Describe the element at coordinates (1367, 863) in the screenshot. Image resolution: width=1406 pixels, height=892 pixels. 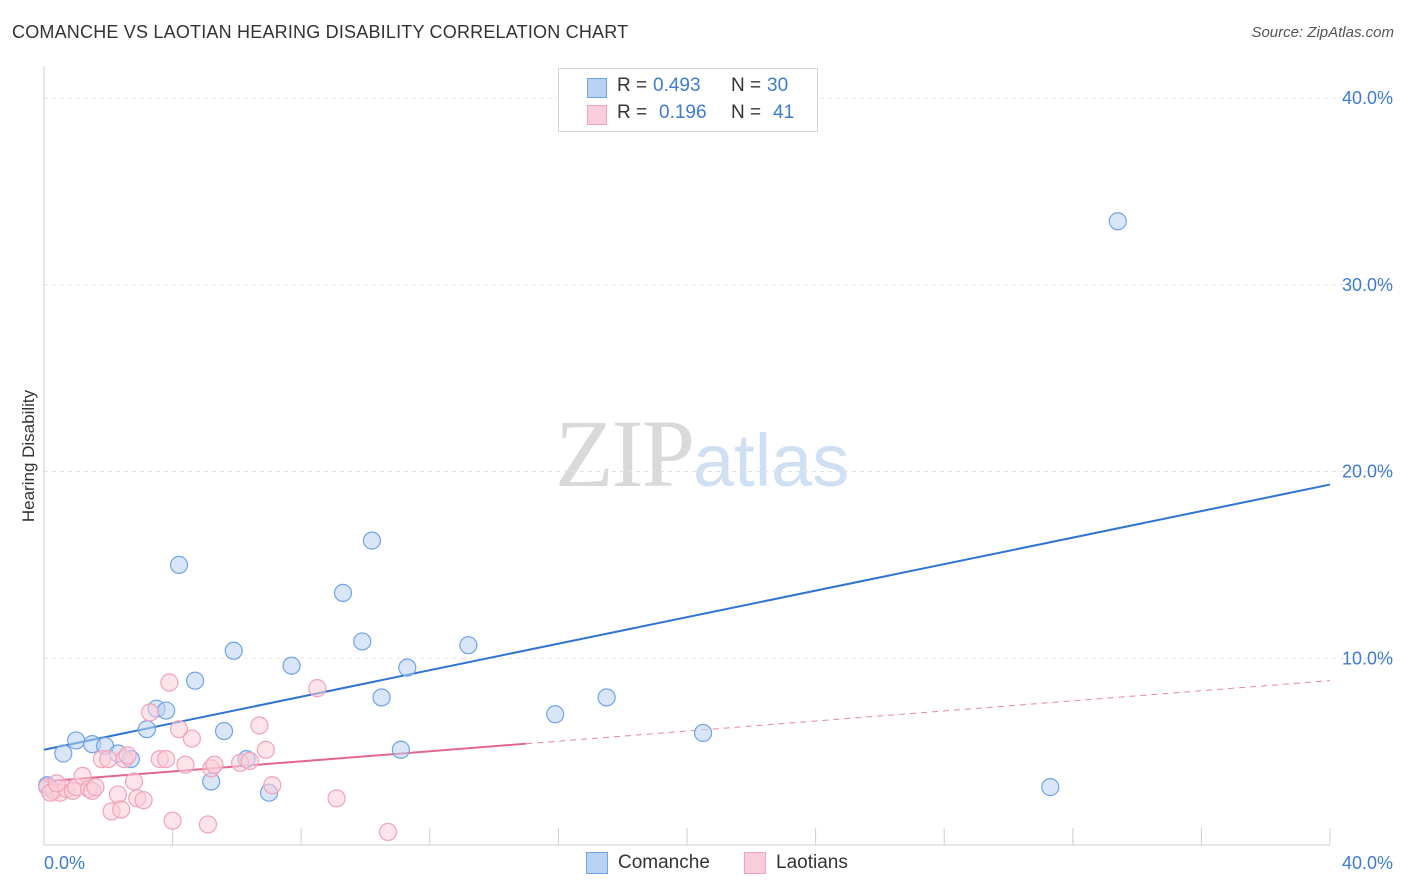
I see `x-tick-label: 40.0%` at that location.